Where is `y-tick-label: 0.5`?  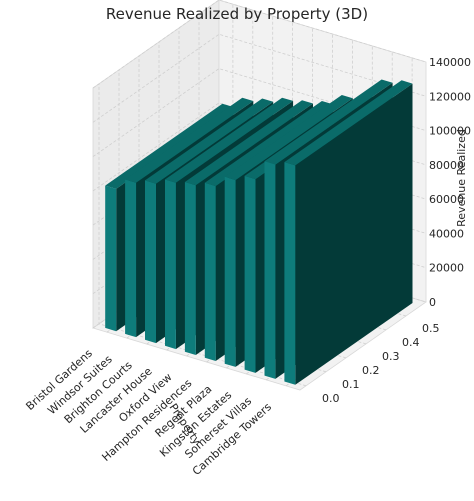
y-tick-label: 0.5 is located at coordinates (431, 328).